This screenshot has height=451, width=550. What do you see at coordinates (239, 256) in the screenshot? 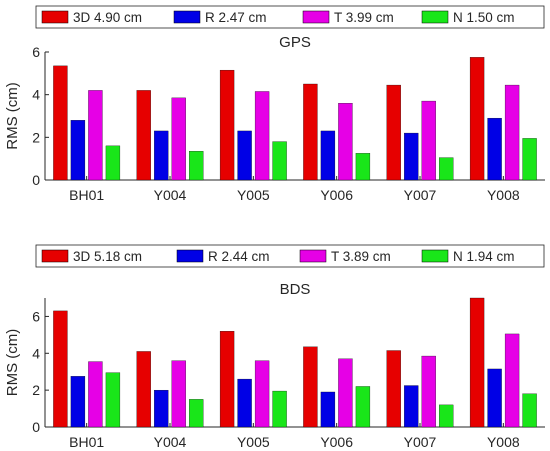
I see `legend-label-r: R 2.44 cm` at bounding box center [239, 256].